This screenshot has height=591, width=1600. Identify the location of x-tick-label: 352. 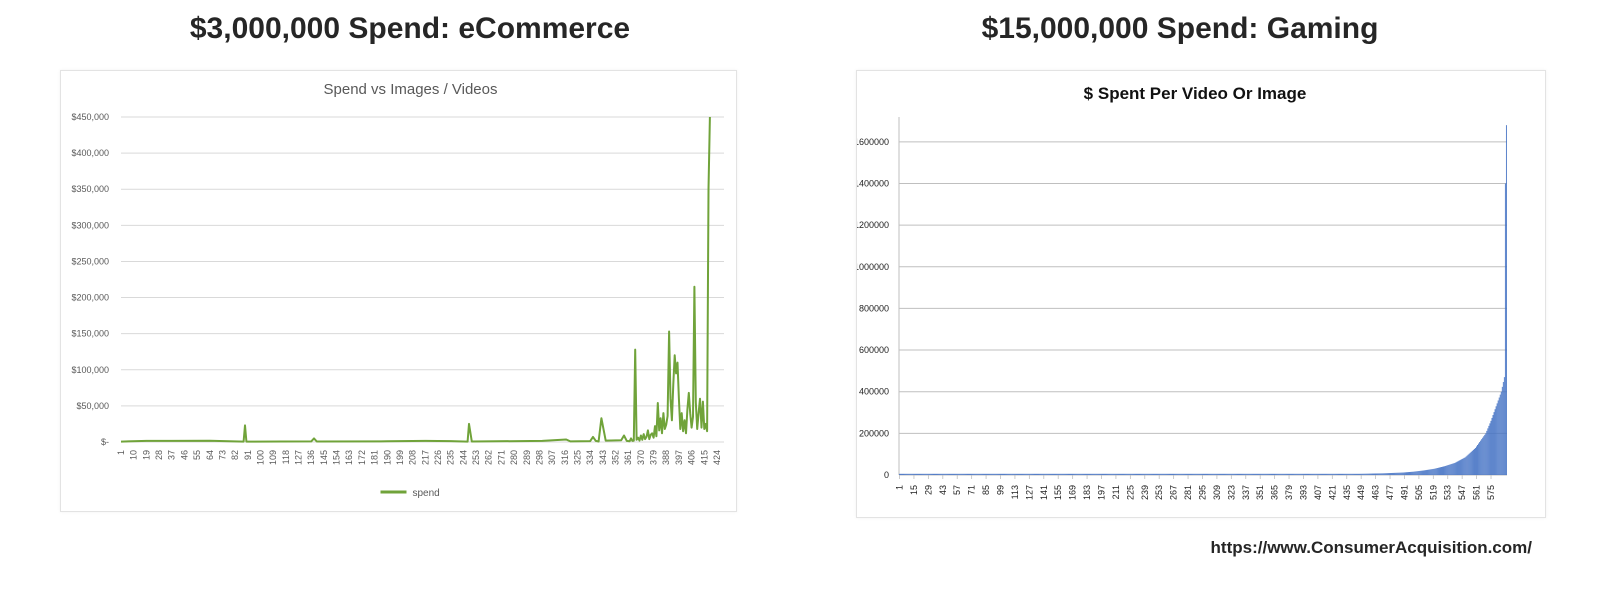
(616, 457).